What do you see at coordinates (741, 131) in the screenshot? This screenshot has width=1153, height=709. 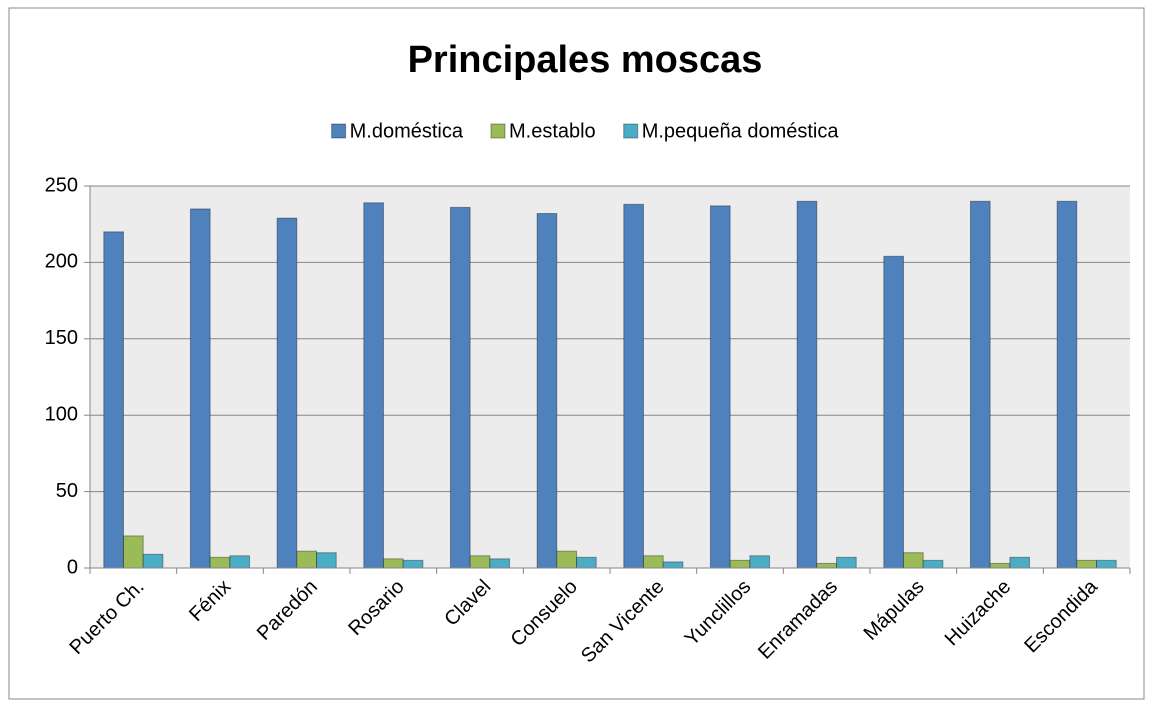 I see `legend-label: M.pequeña doméstica` at bounding box center [741, 131].